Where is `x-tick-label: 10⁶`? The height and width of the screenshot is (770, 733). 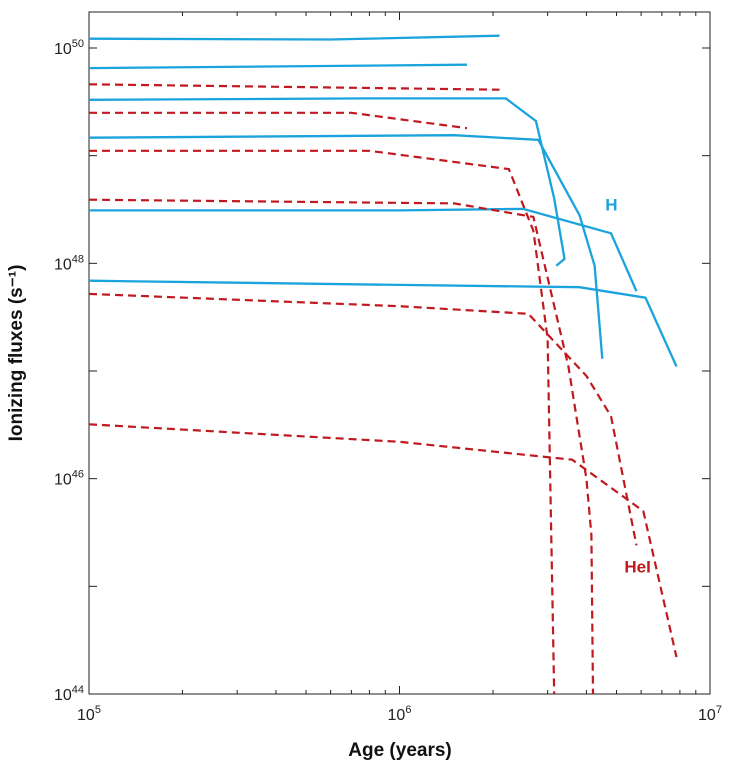
x-tick-label: 10⁶ is located at coordinates (400, 714).